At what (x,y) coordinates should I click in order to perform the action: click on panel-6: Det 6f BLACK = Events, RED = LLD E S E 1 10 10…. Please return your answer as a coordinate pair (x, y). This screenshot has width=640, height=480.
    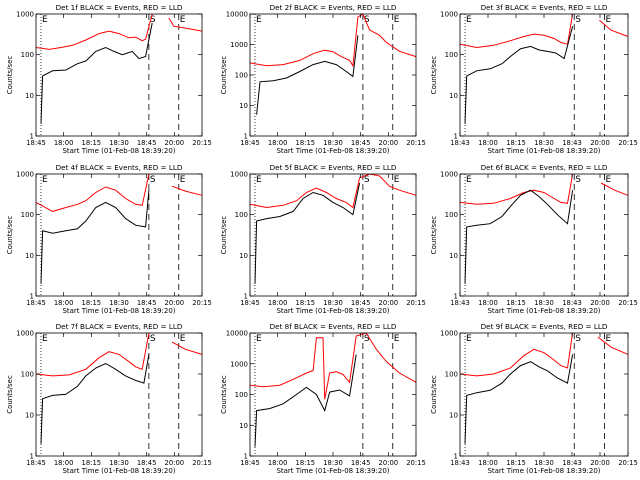
    Looking at the image, I should click on (534, 239).